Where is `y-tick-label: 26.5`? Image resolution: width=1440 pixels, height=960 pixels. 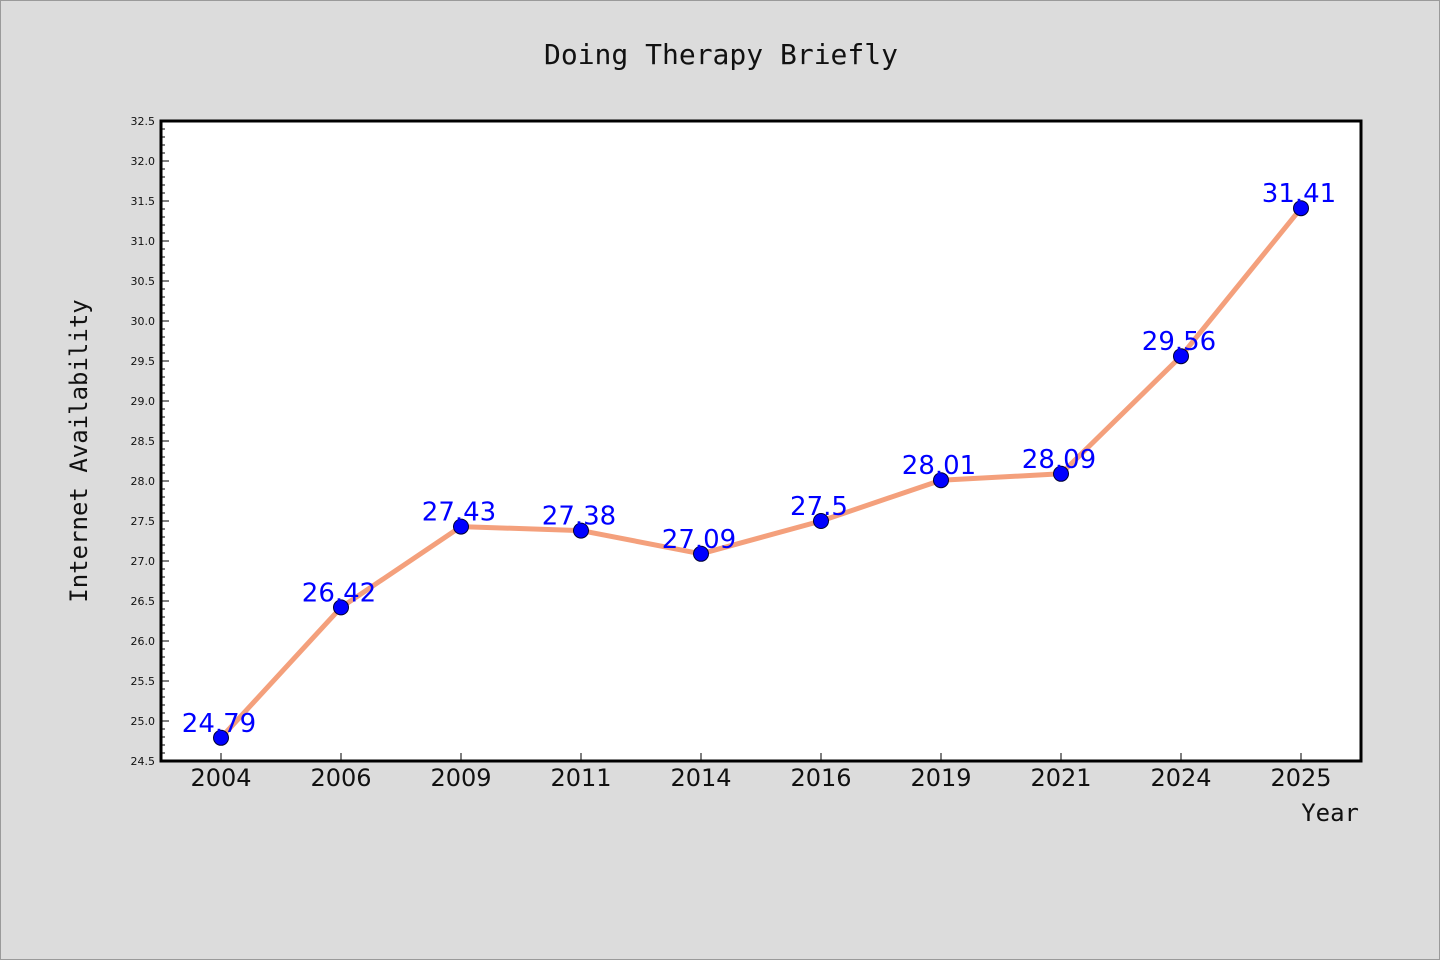 y-tick-label: 26.5 is located at coordinates (143, 601).